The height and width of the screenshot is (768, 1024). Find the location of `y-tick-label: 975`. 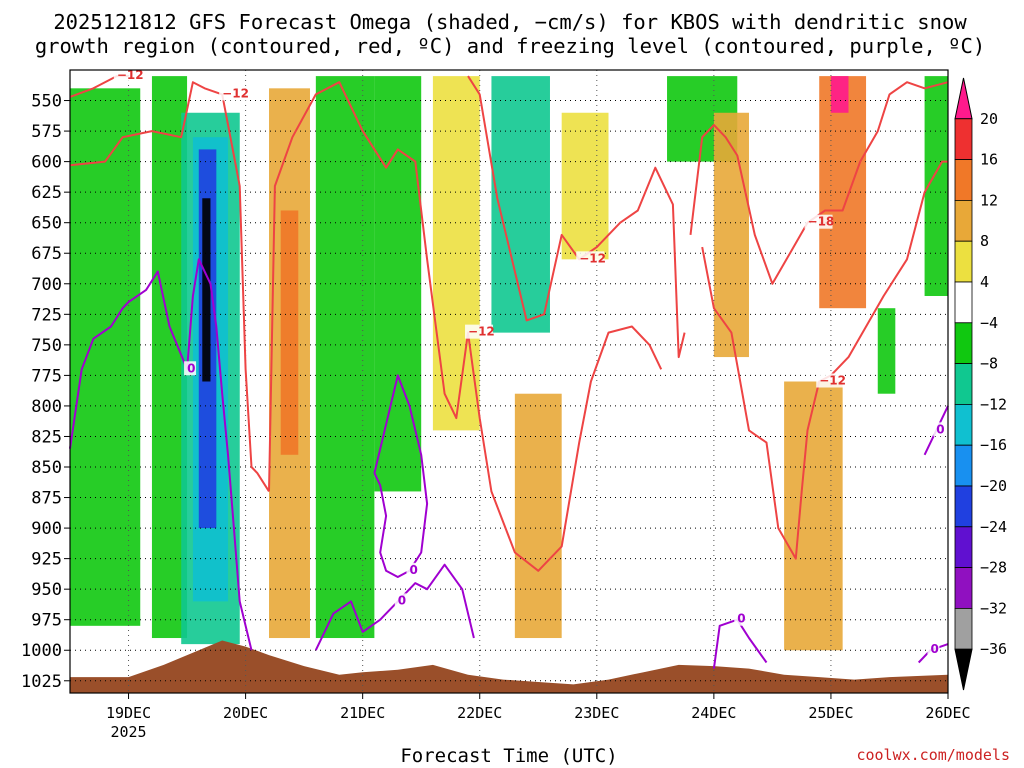

y-tick-label: 975 is located at coordinates (46, 621).